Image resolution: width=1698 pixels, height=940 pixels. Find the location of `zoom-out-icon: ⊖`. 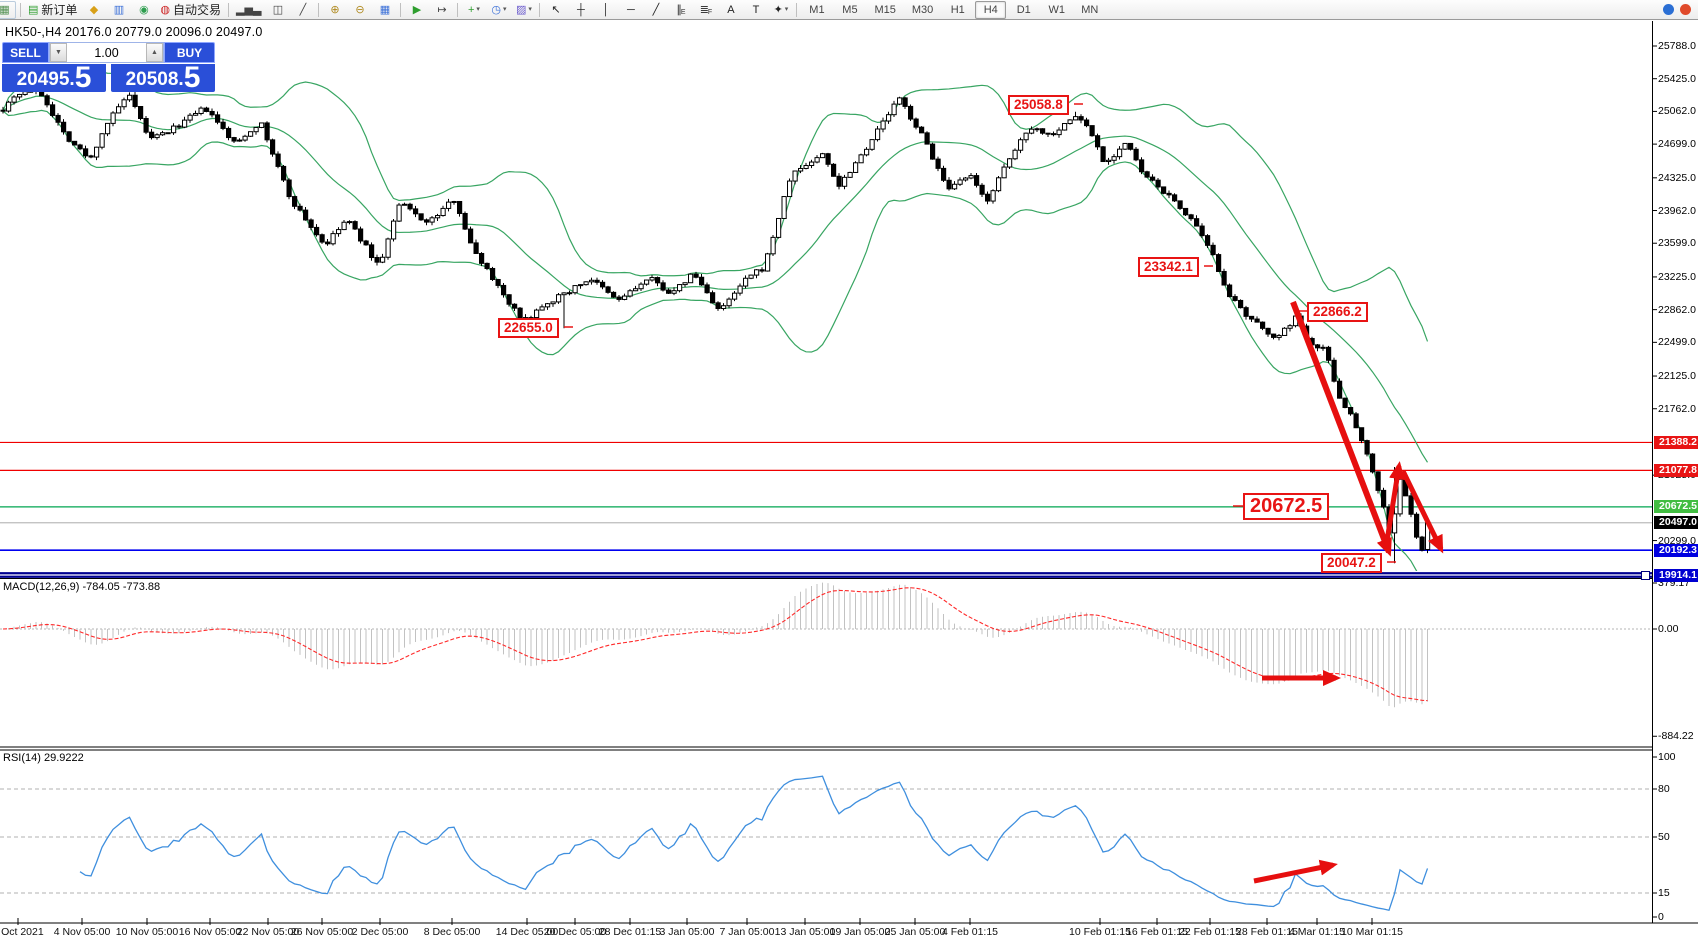

zoom-out-icon: ⊖ is located at coordinates (360, 9).